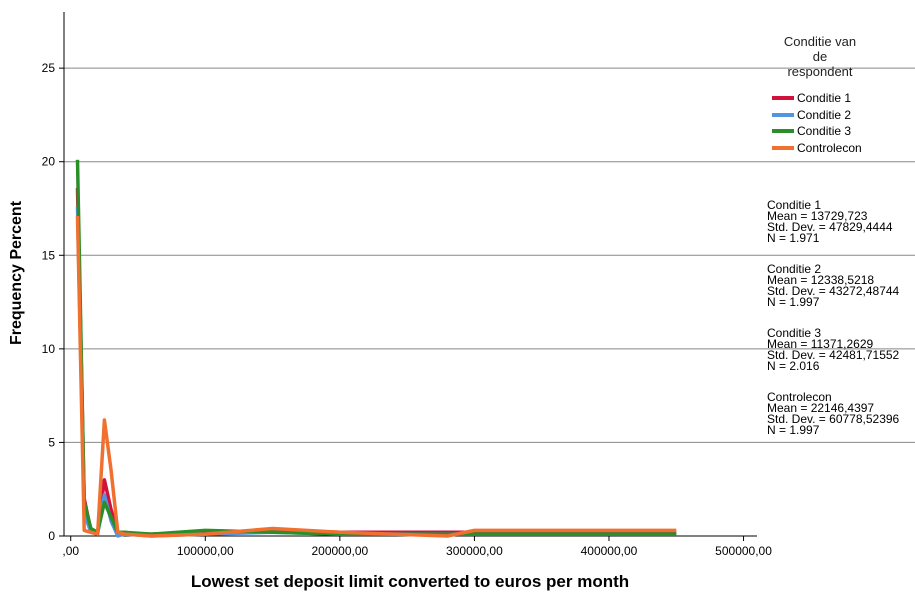 The image size is (915, 597). What do you see at coordinates (16, 272) in the screenshot?
I see `y-axis-label: Frequency Percent` at bounding box center [16, 272].